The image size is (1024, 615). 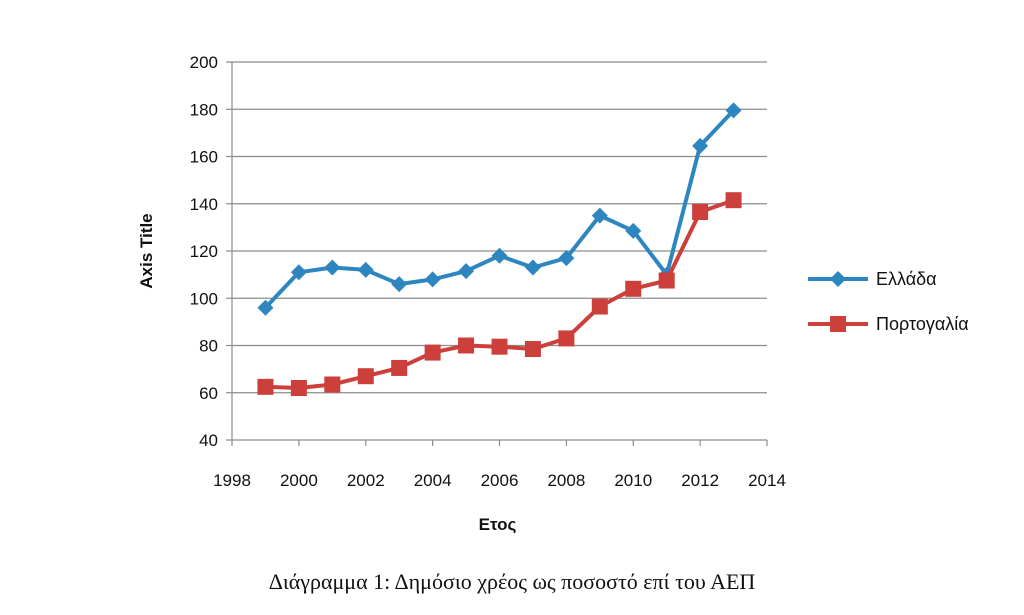 I want to click on y-tick-label: 120, so click(x=204, y=251).